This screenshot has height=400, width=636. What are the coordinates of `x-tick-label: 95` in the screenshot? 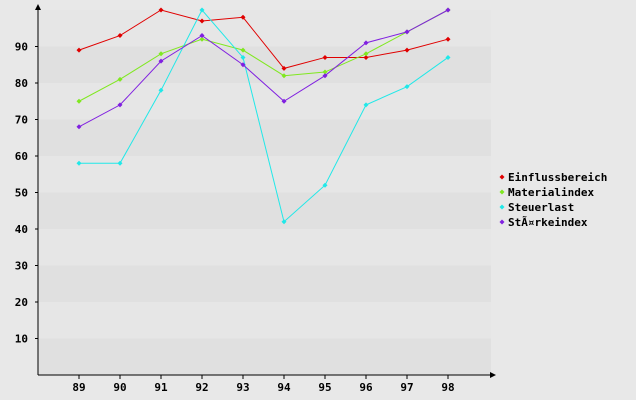 It's located at (324, 387).